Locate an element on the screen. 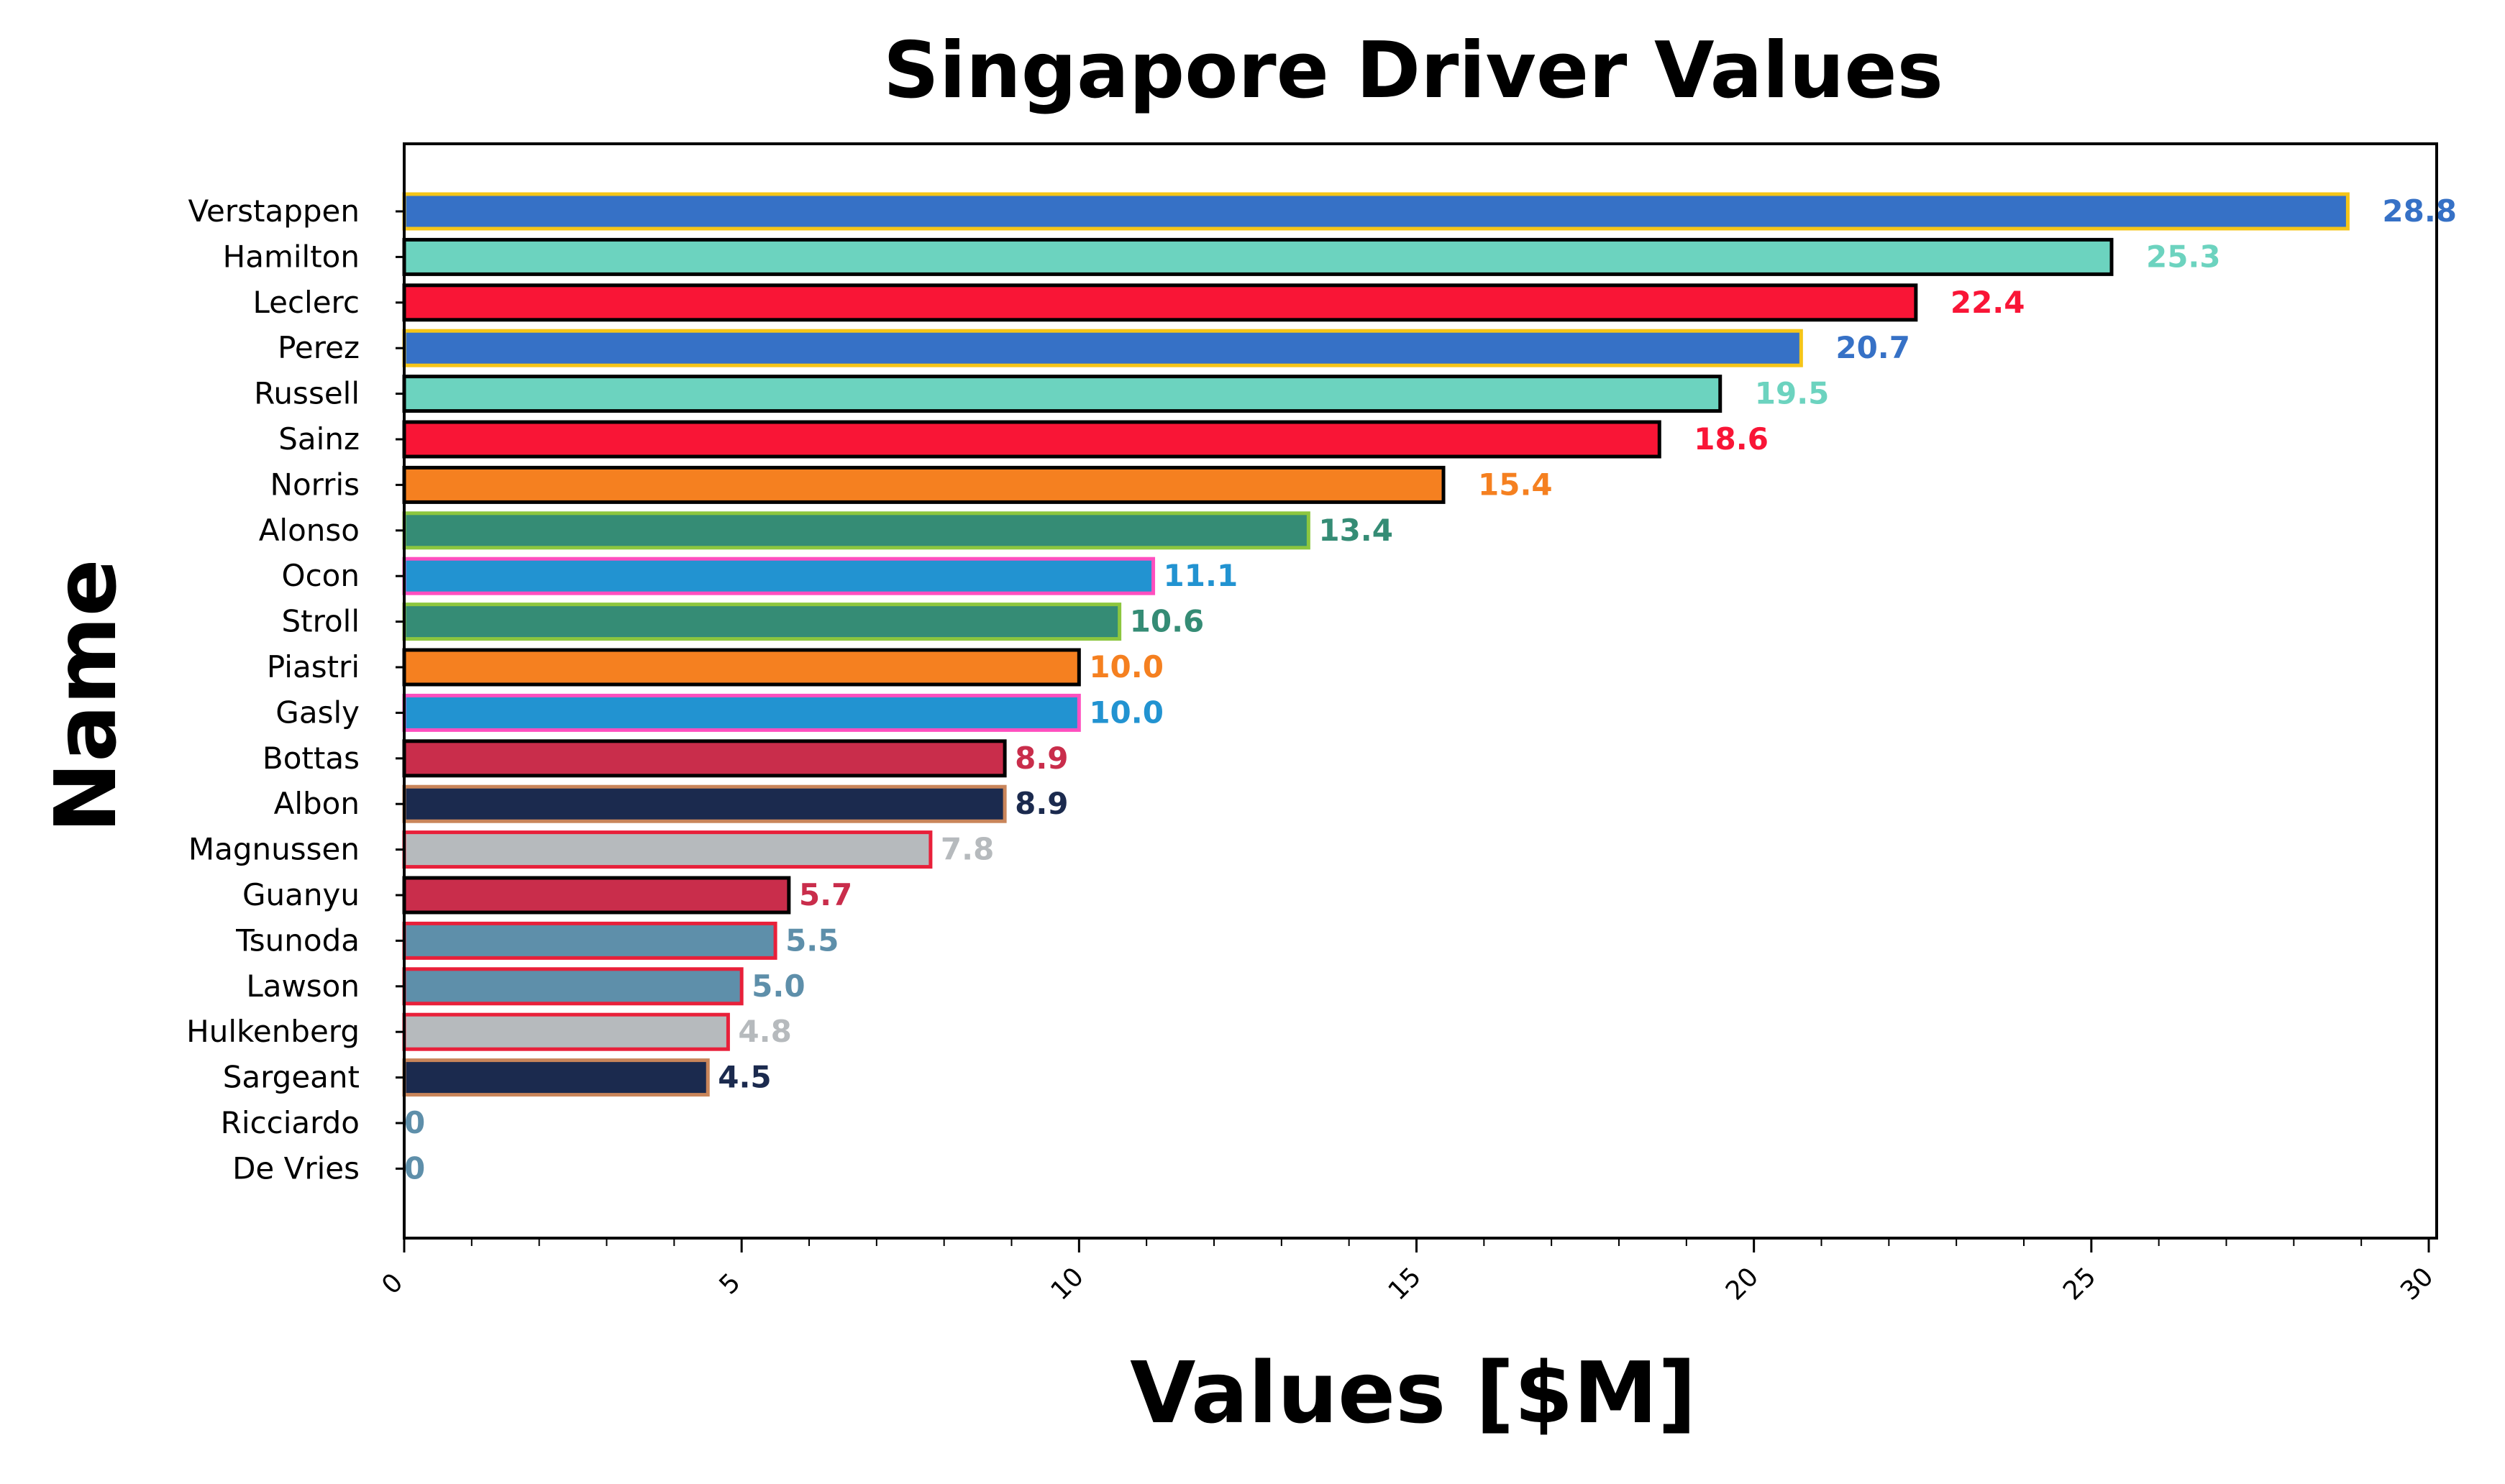  data-label: 5.7 is located at coordinates (826, 894).